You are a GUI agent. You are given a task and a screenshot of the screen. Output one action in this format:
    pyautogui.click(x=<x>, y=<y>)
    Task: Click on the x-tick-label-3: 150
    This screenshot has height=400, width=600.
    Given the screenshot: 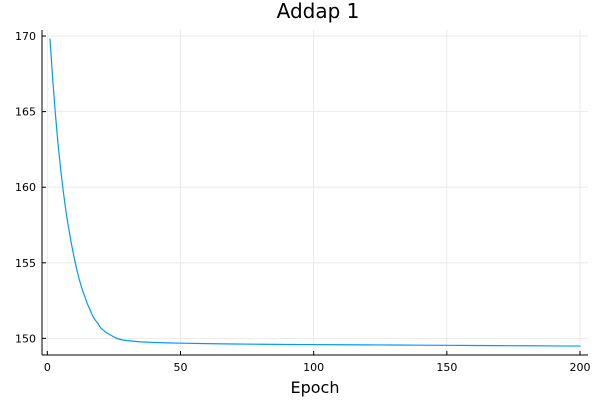 What is the action you would take?
    pyautogui.click(x=446, y=367)
    